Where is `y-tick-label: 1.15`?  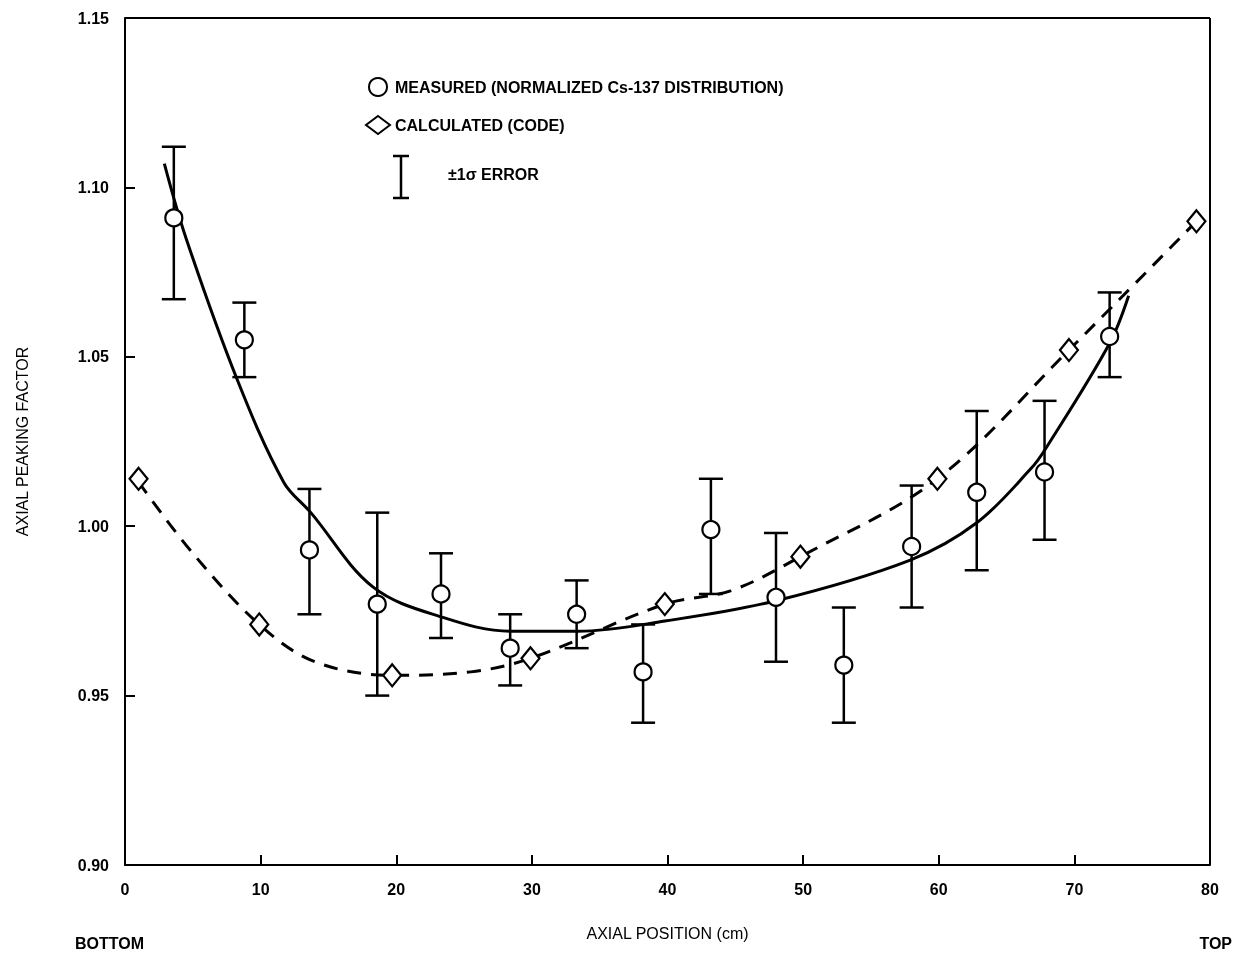
y-tick-label: 1.15 is located at coordinates (93, 18).